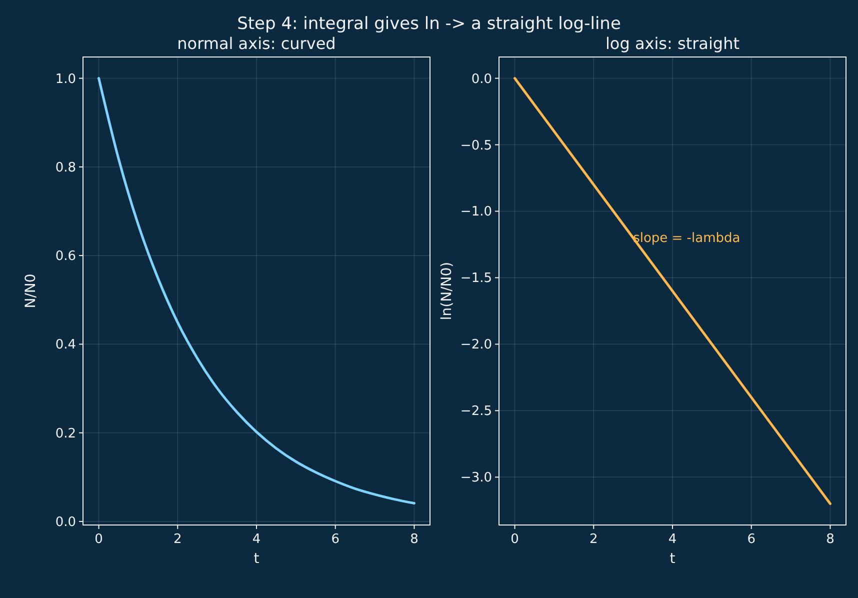 The height and width of the screenshot is (598, 858). Describe the element at coordinates (476, 146) in the screenshot. I see `y-tick-label: −0.5` at that location.